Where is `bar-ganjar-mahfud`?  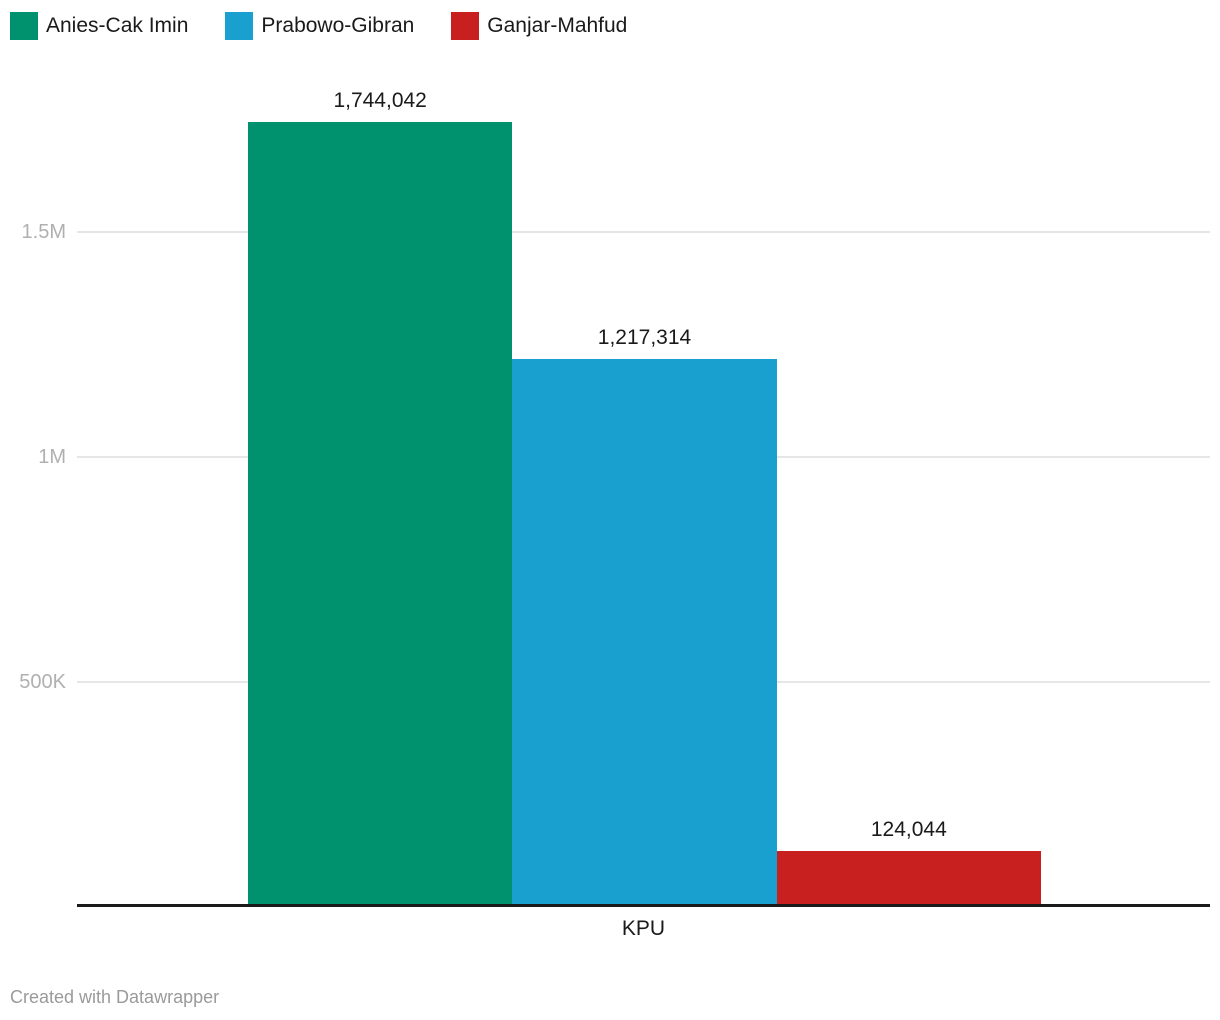 bar-ganjar-mahfud is located at coordinates (908, 879).